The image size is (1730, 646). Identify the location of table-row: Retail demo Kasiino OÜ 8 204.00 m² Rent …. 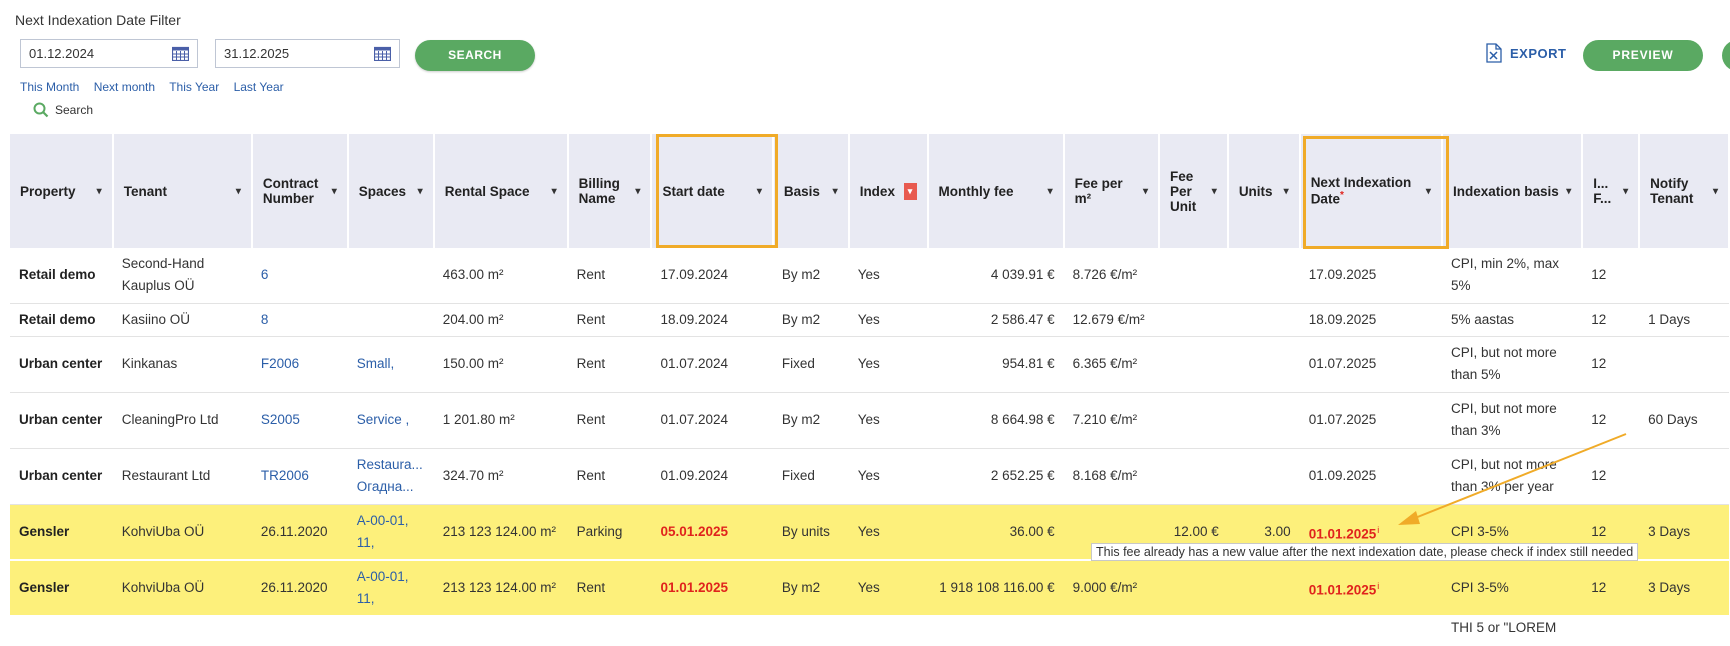
(869, 320).